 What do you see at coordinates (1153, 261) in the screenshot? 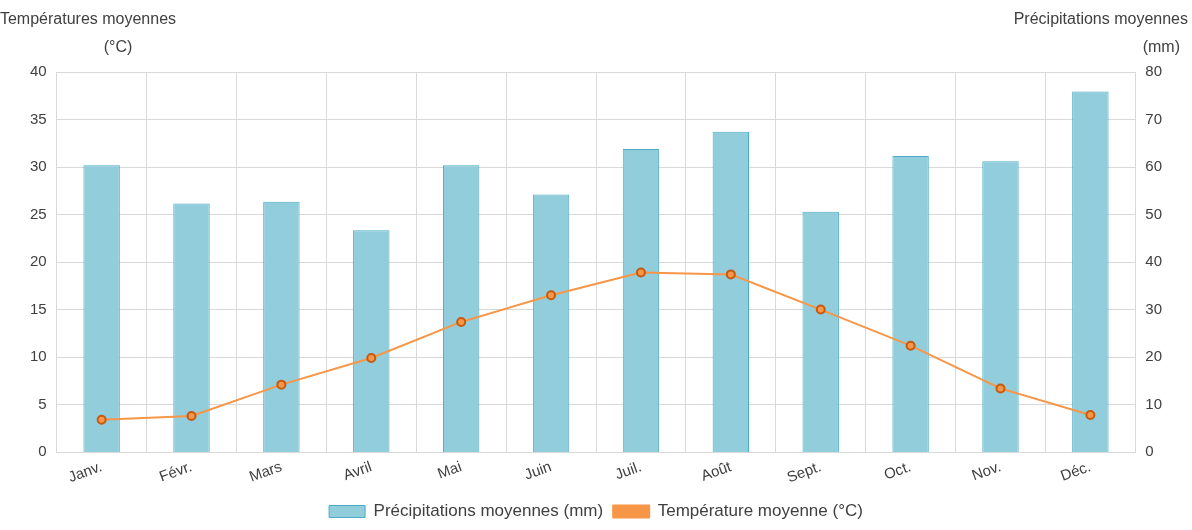
I see `y2-tick-label: 40` at bounding box center [1153, 261].